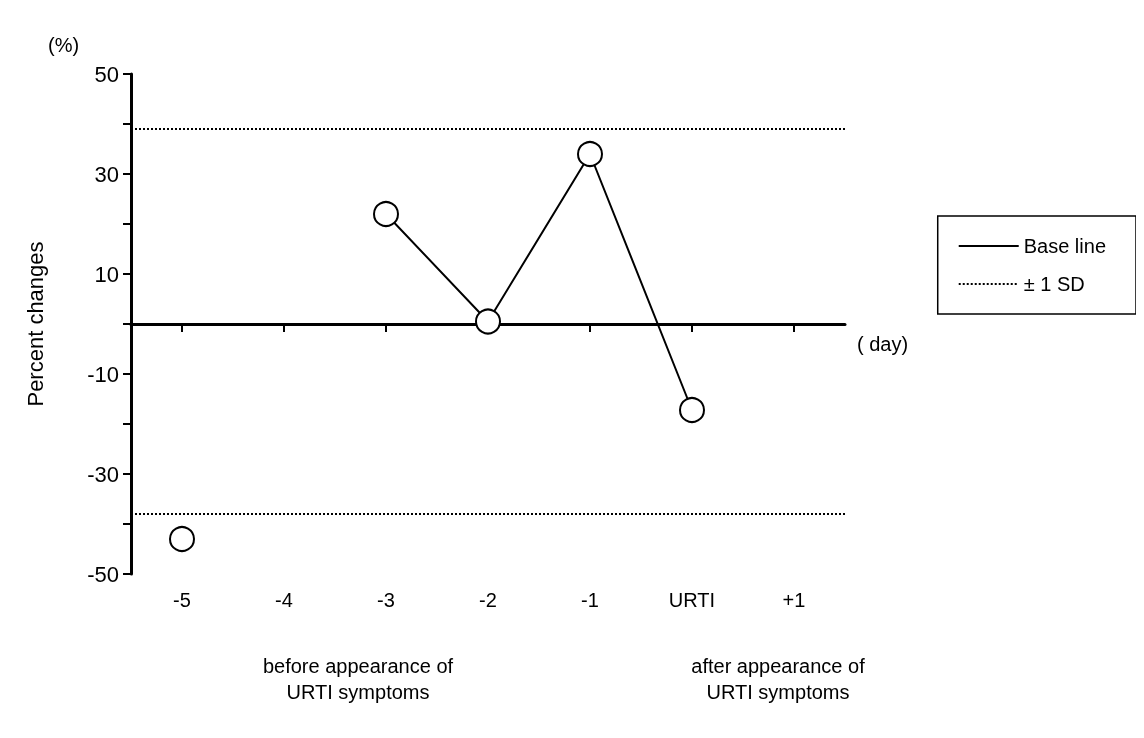 The image size is (1144, 738). I want to click on x-tick-label: -1, so click(590, 600).